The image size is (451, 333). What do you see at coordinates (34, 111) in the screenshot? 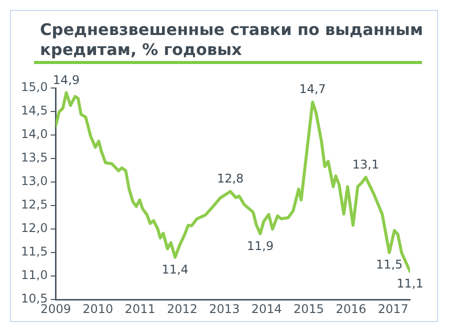
I see `y-tick-label: 14,5` at bounding box center [34, 111].